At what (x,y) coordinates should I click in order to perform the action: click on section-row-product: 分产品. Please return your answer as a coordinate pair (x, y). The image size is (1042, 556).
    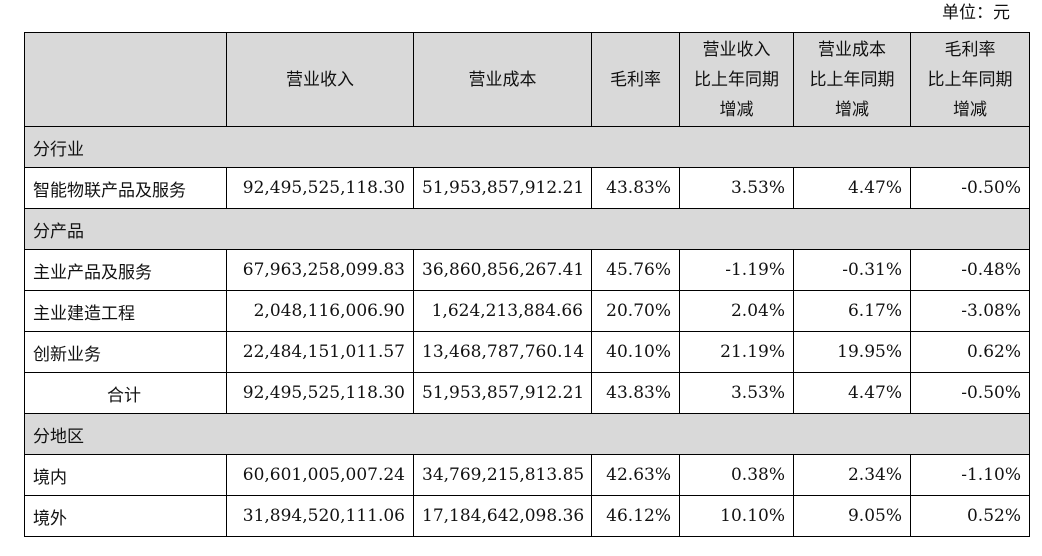
    Looking at the image, I should click on (527, 229).